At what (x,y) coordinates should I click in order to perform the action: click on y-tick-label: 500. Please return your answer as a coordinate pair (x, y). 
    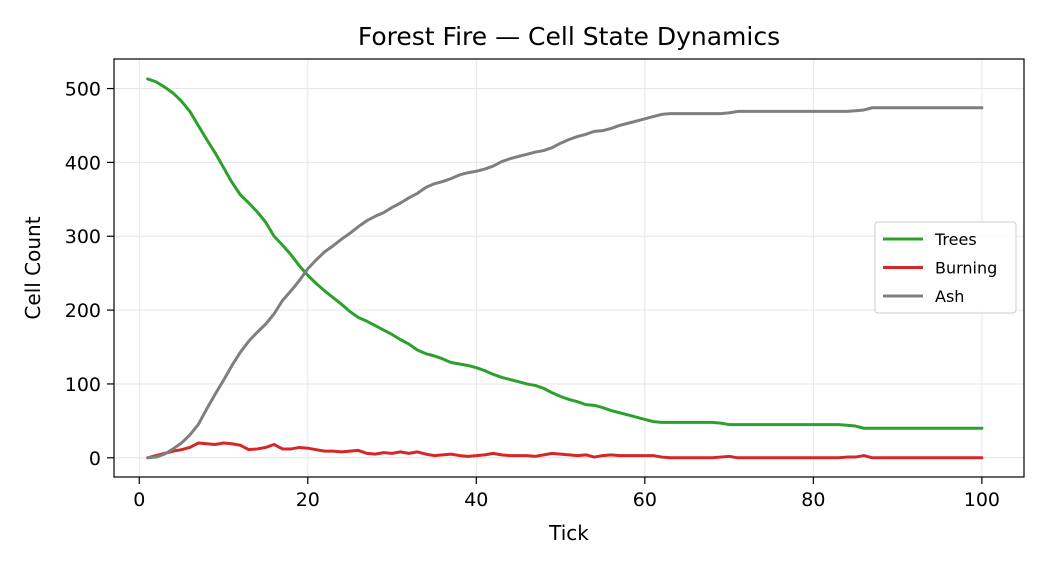
    Looking at the image, I should click on (83, 90).